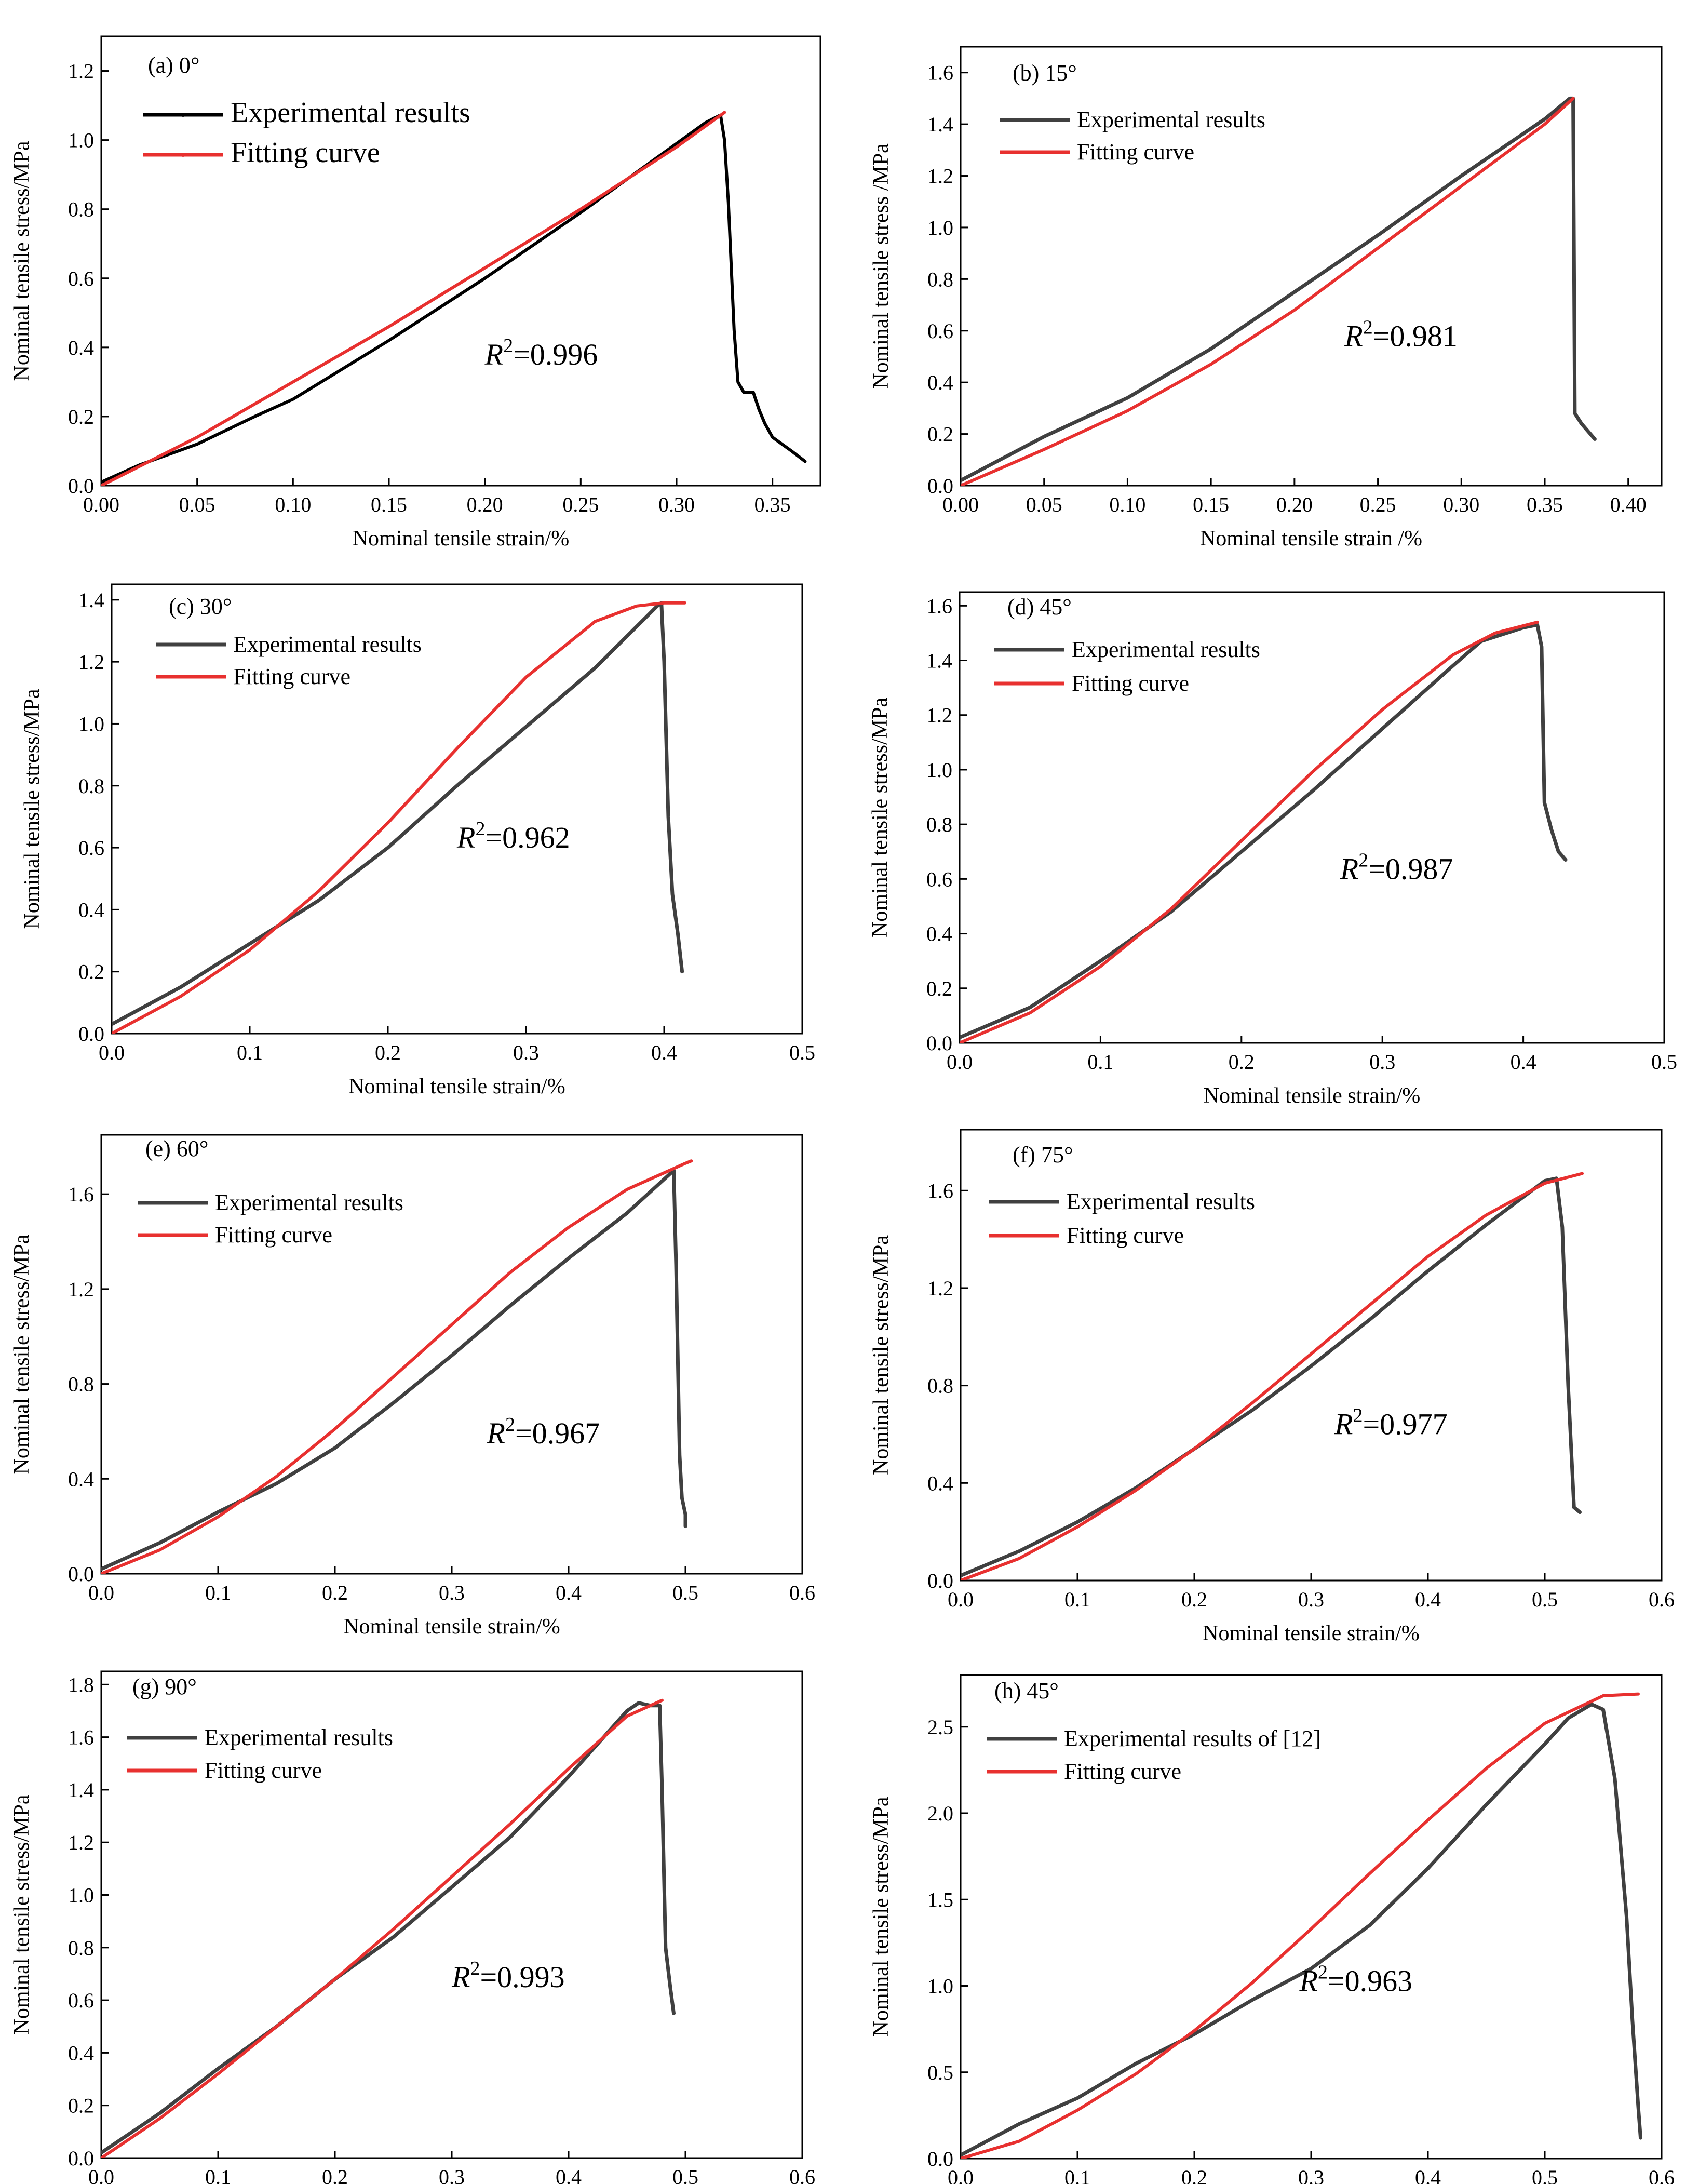 This screenshot has width=1699, height=2184. What do you see at coordinates (1405, 1424) in the screenshot?
I see `r-squared-value: =0.977` at bounding box center [1405, 1424].